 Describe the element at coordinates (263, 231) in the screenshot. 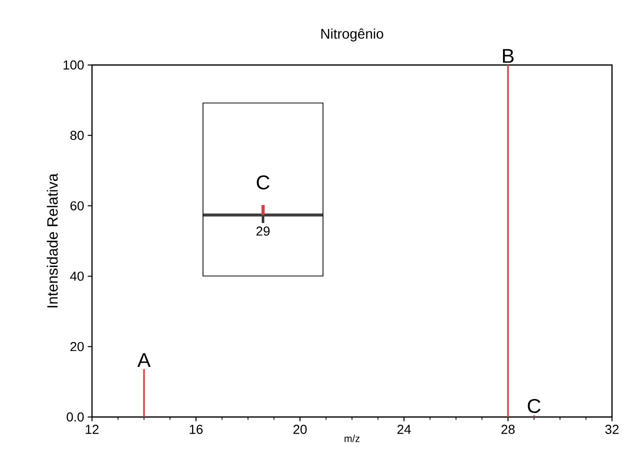

I see `x-tick-label: 29` at that location.